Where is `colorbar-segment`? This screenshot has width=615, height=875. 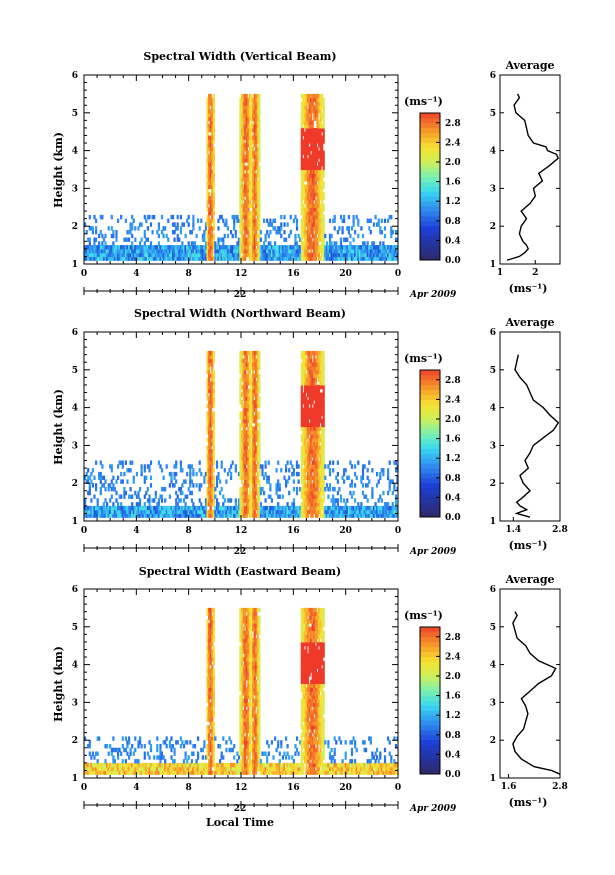 colorbar-segment is located at coordinates (430, 199).